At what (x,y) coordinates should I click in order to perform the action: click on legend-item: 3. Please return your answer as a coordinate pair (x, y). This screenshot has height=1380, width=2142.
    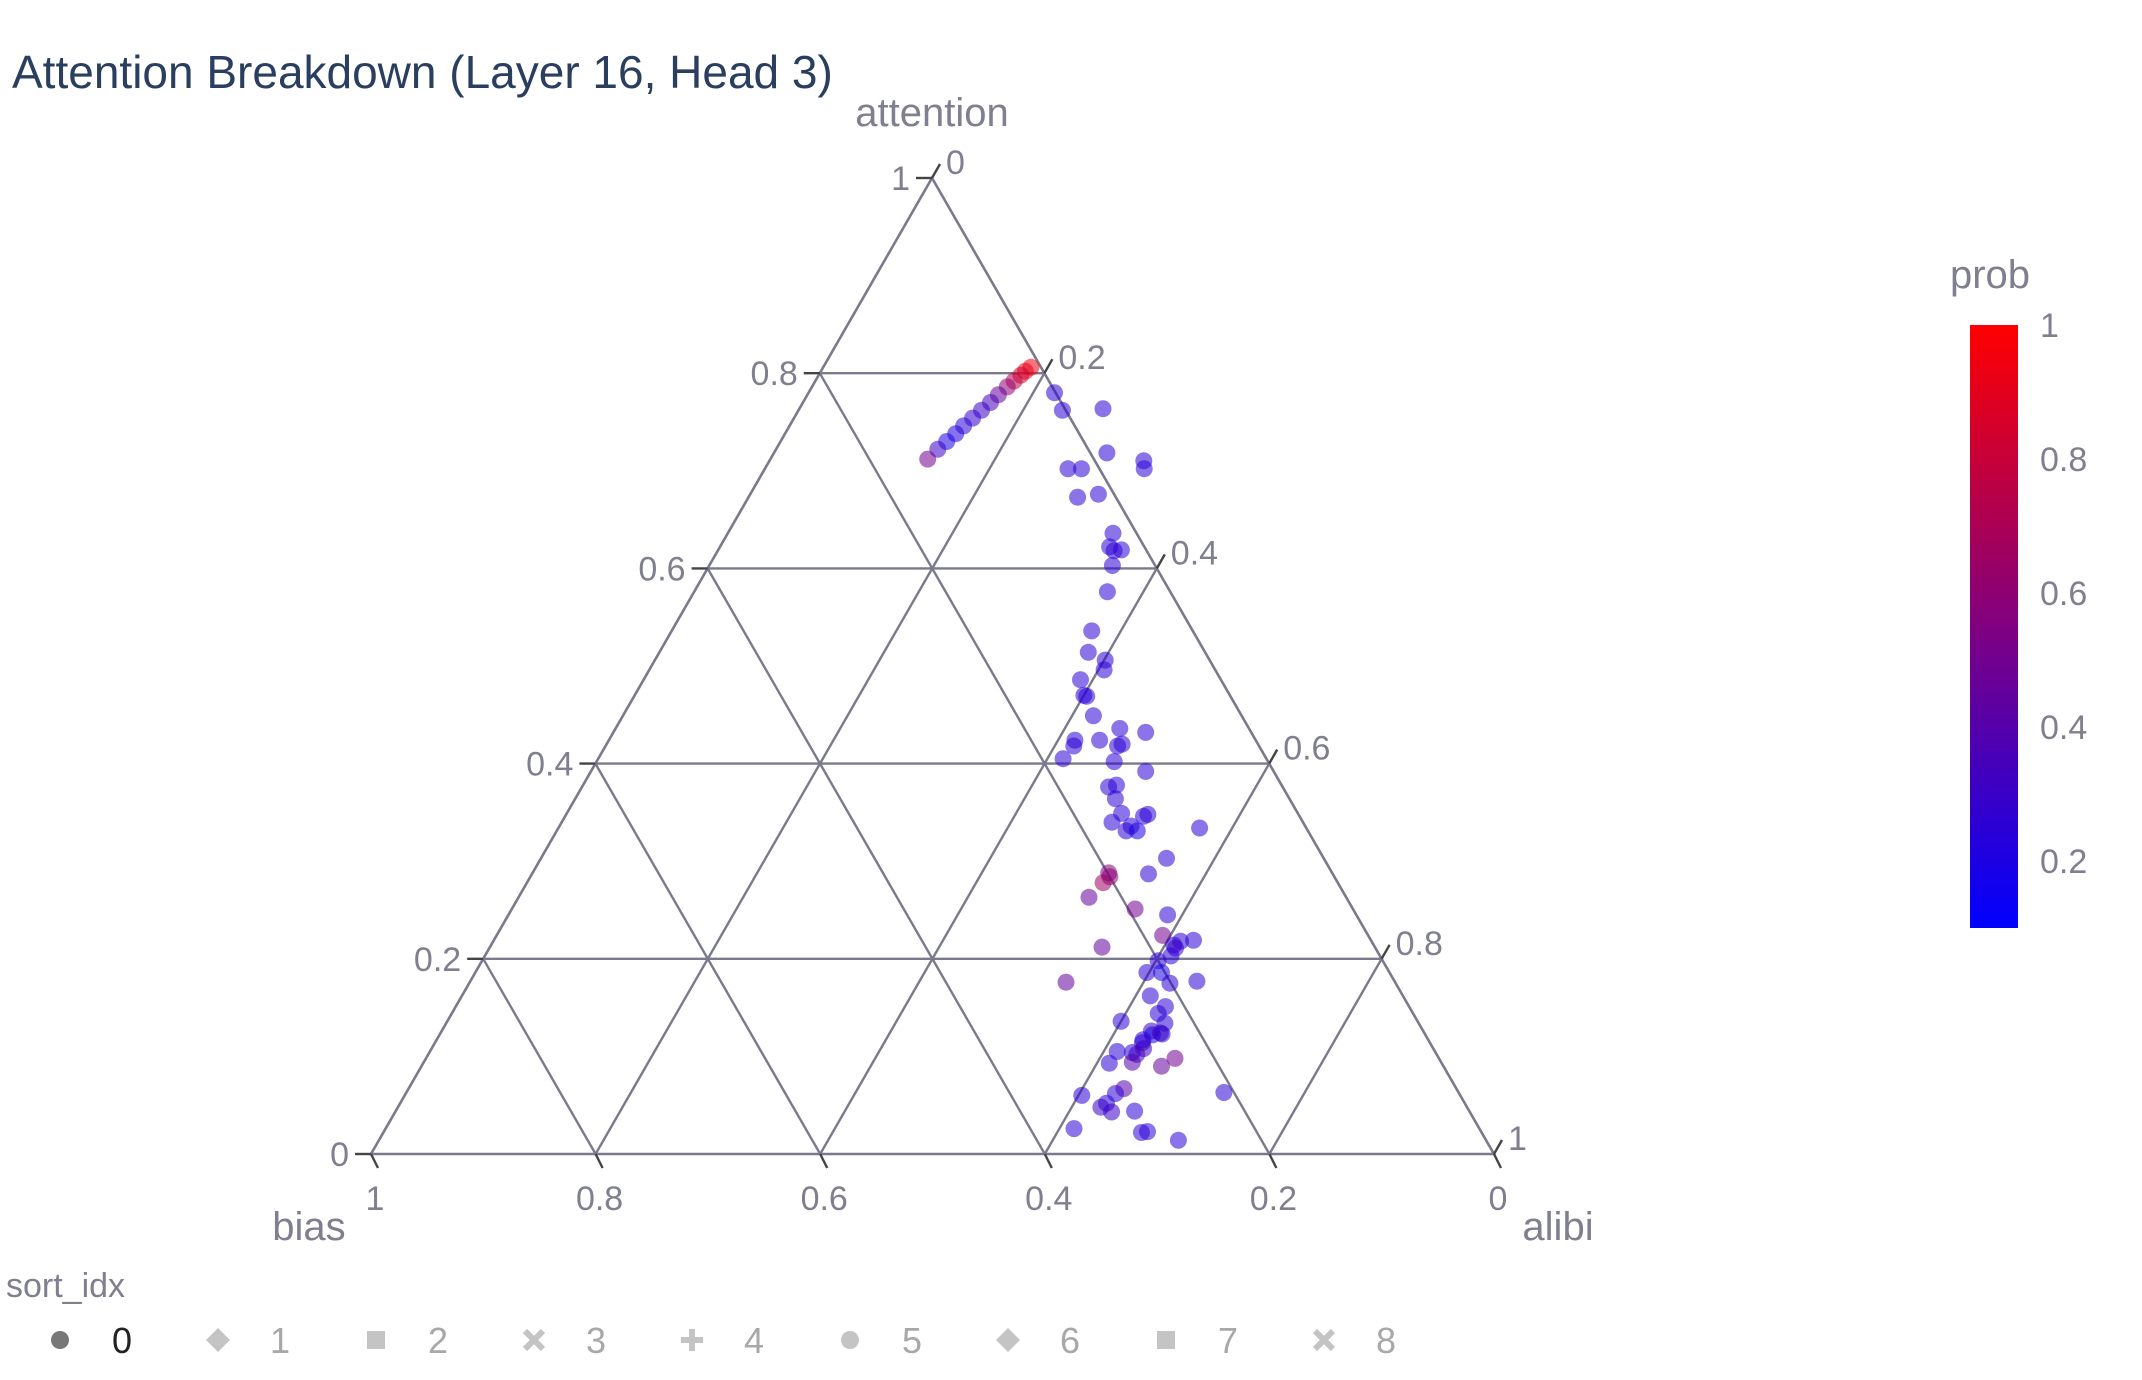
    Looking at the image, I should click on (564, 1340).